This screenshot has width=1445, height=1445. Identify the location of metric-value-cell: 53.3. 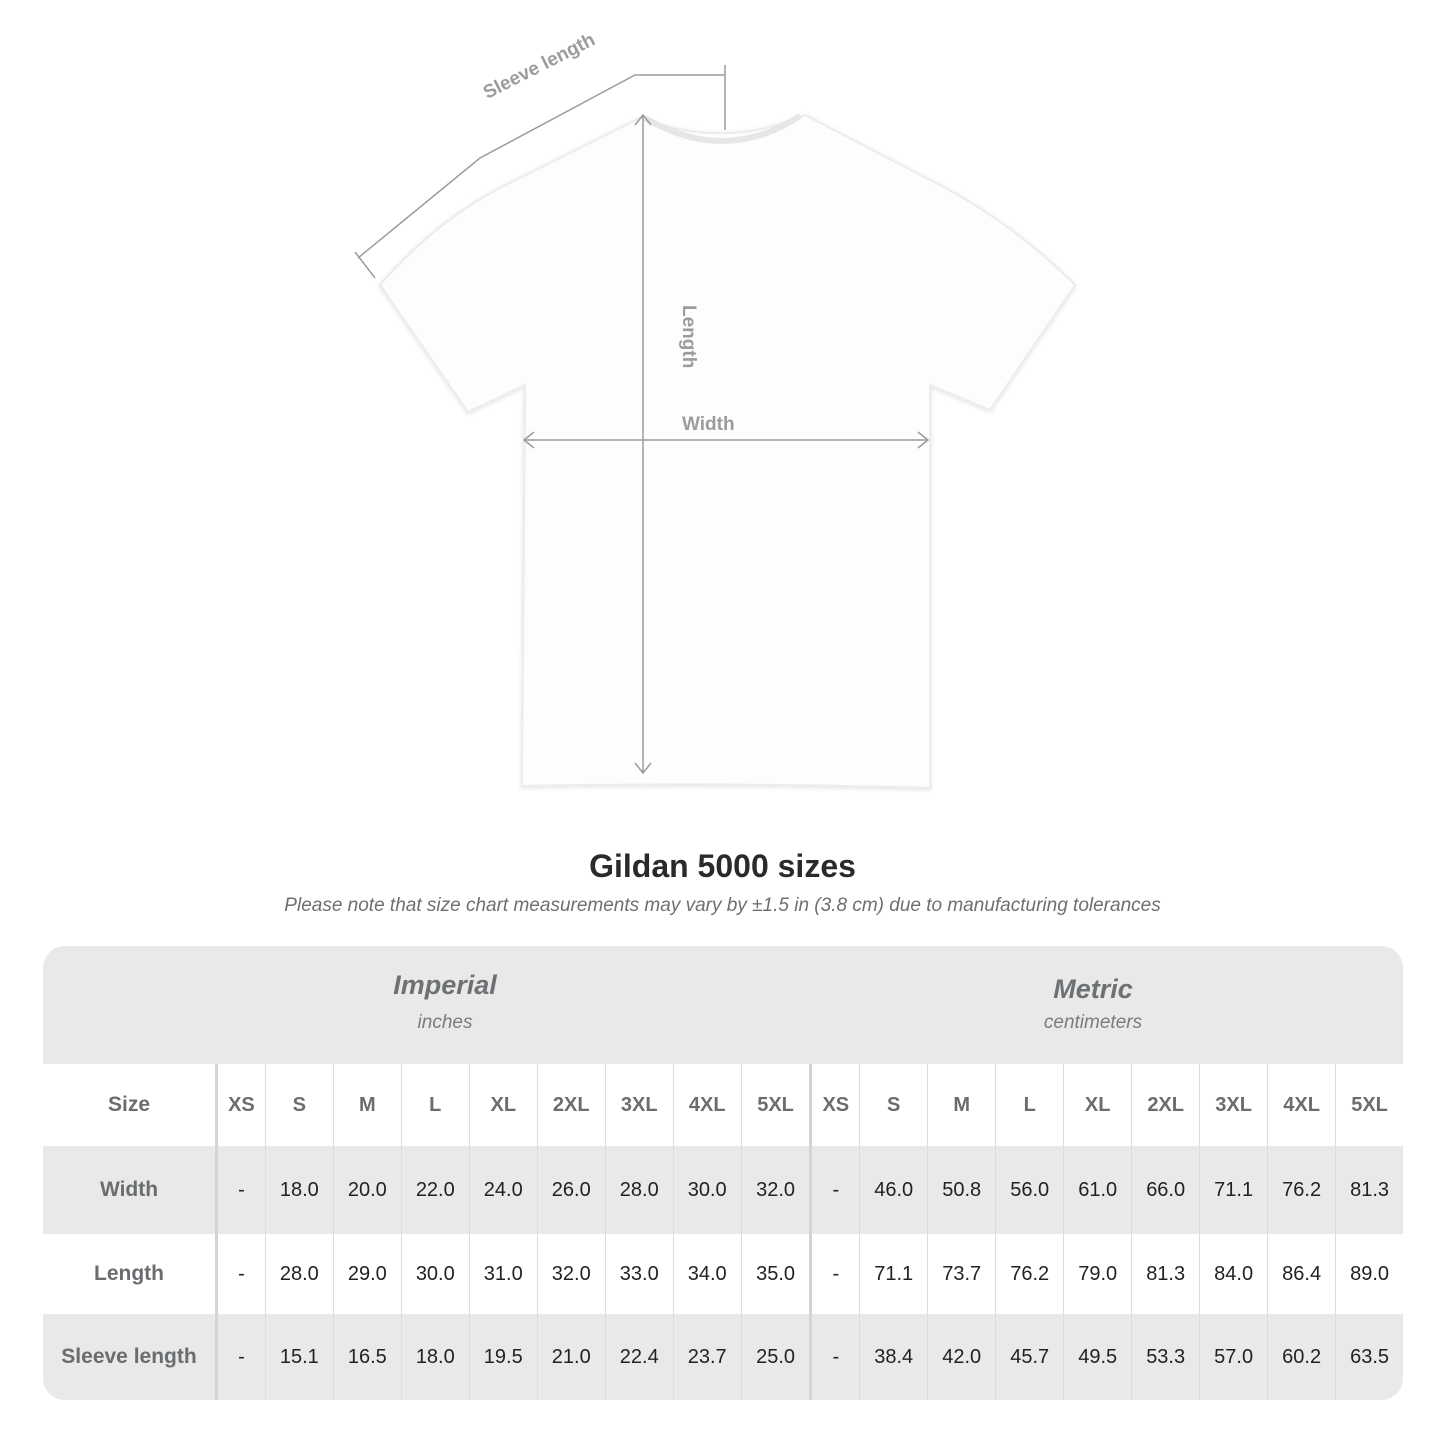
(1165, 1357).